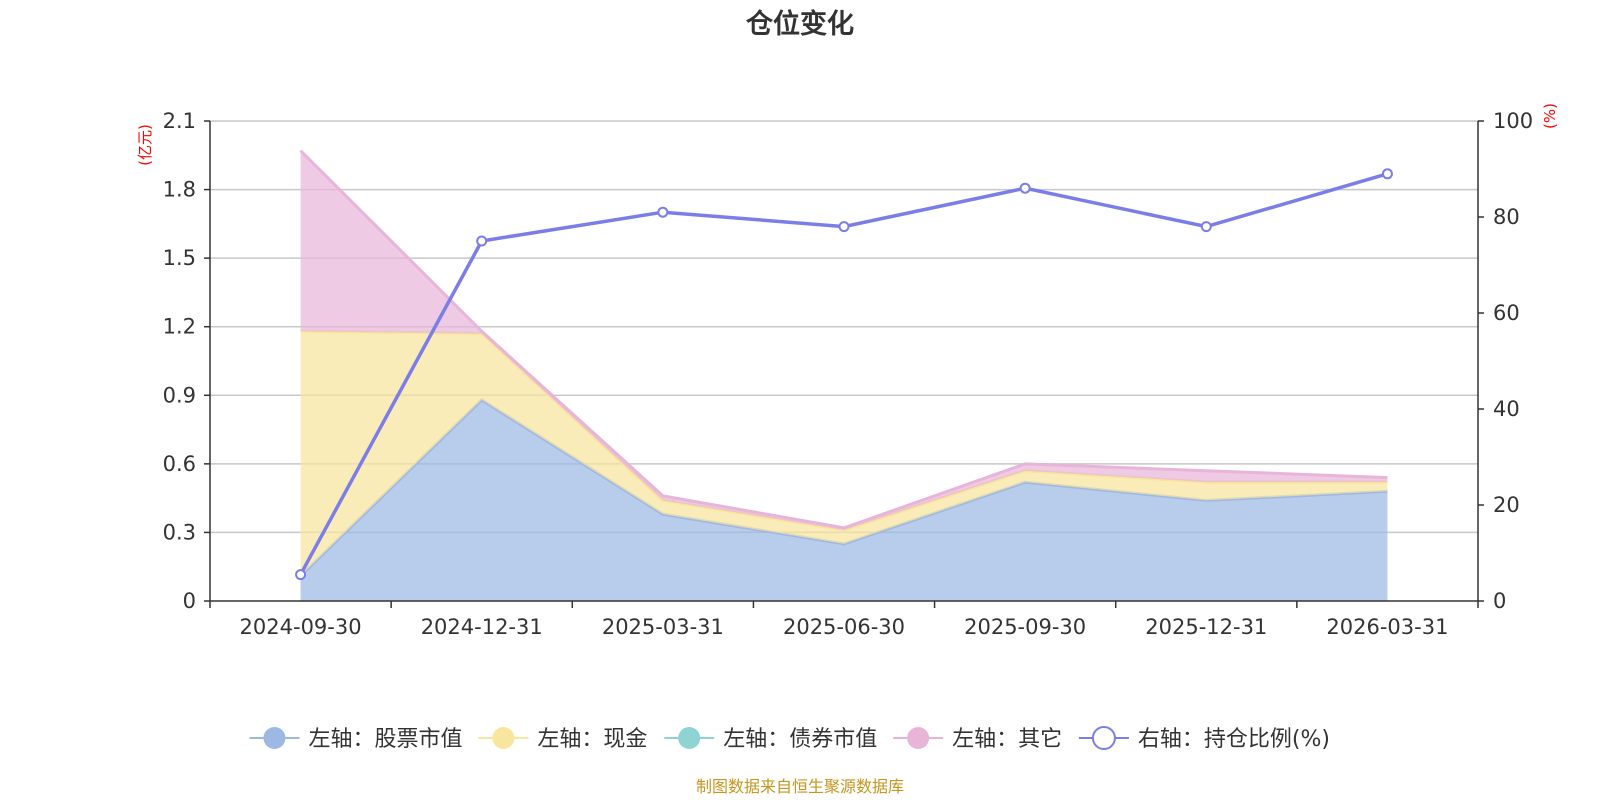 This screenshot has width=1600, height=800. Describe the element at coordinates (799, 24) in the screenshot. I see `chart-title: 仓位变化` at that location.